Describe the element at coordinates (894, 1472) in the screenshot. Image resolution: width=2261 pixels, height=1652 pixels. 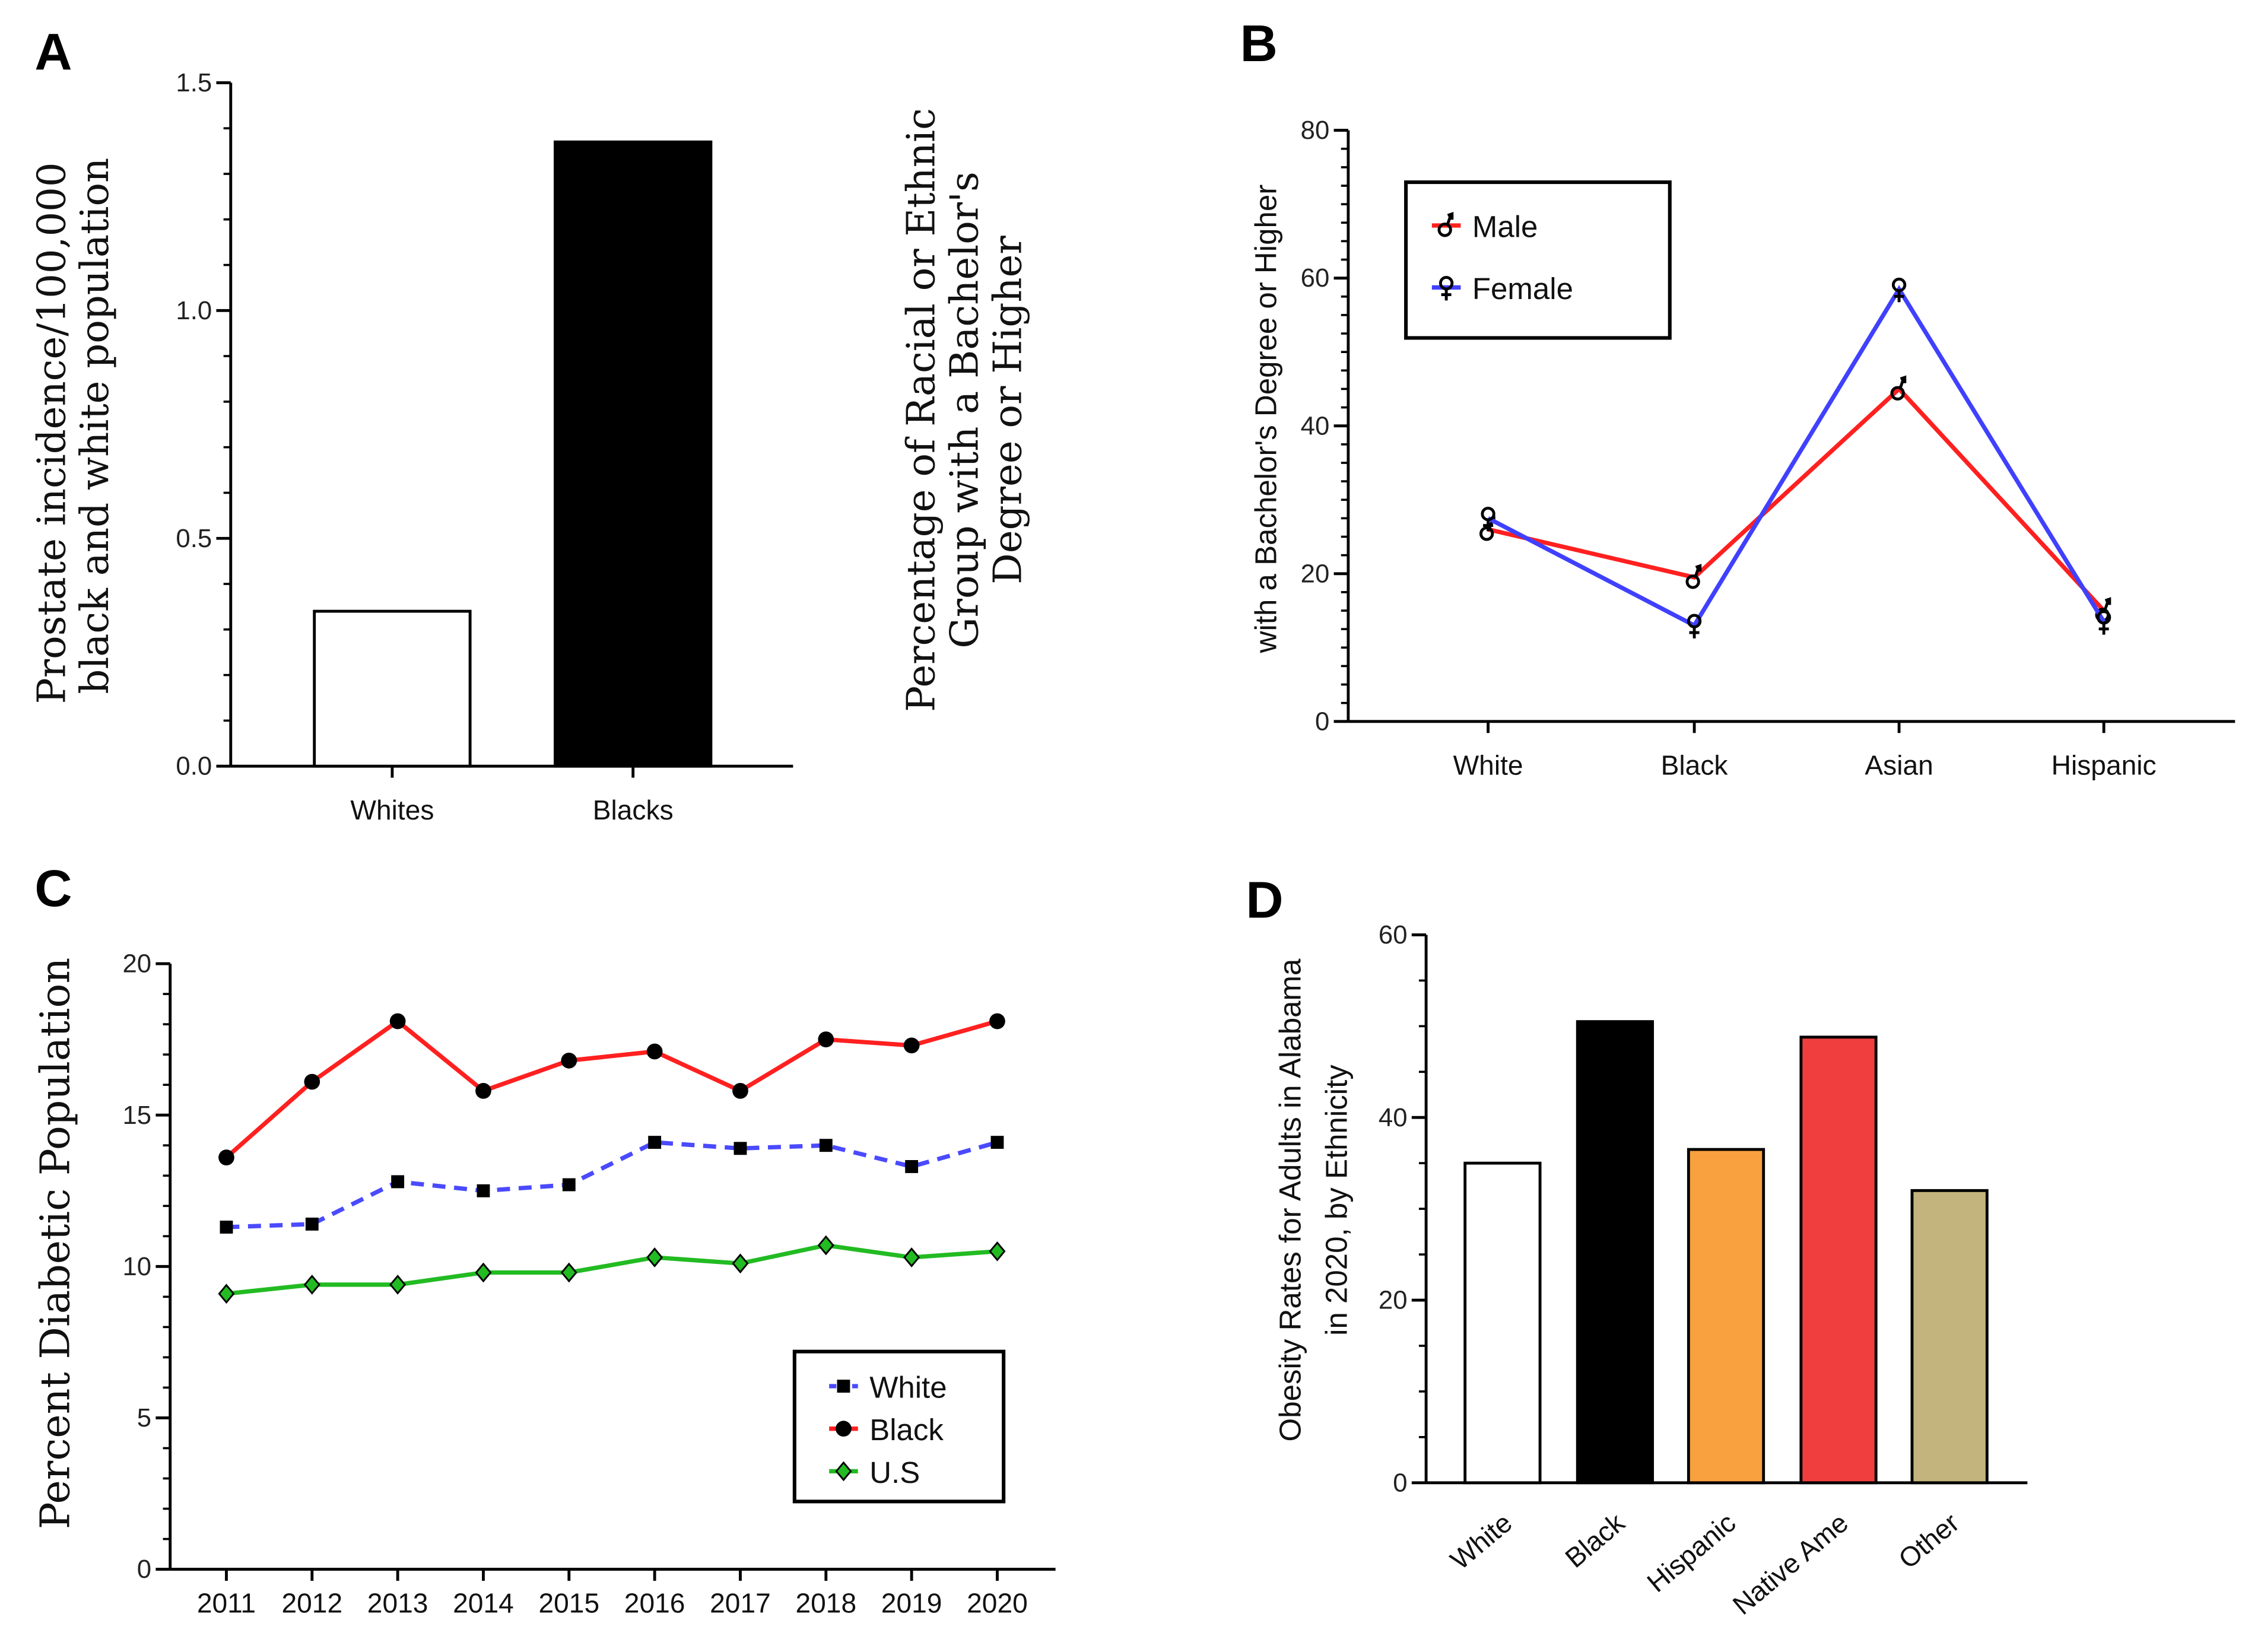
I see `legend-label: U.S` at that location.